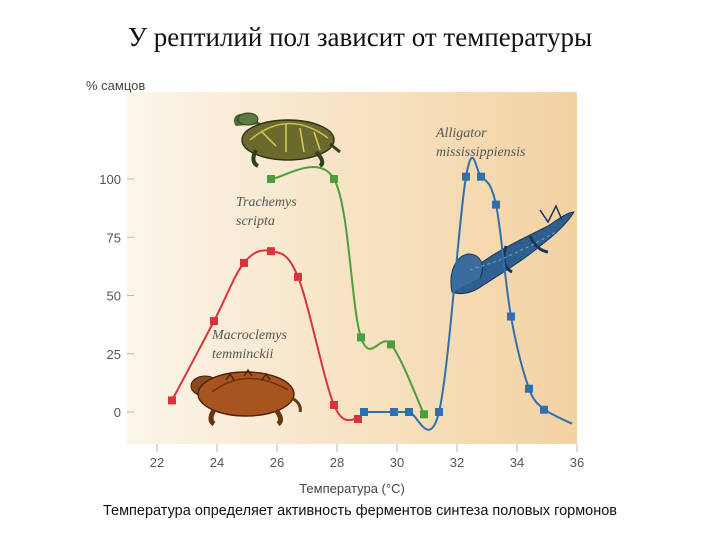  I want to click on turtle-icon, so click(287, 140).